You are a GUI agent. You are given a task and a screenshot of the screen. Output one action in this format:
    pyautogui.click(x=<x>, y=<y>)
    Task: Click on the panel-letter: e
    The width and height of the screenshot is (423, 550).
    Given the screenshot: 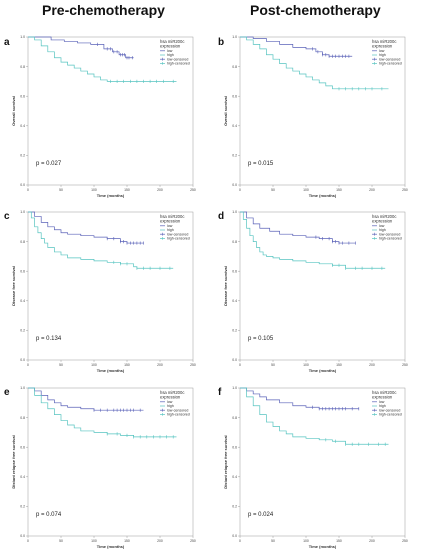 What is the action you would take?
    pyautogui.click(x=7, y=392)
    